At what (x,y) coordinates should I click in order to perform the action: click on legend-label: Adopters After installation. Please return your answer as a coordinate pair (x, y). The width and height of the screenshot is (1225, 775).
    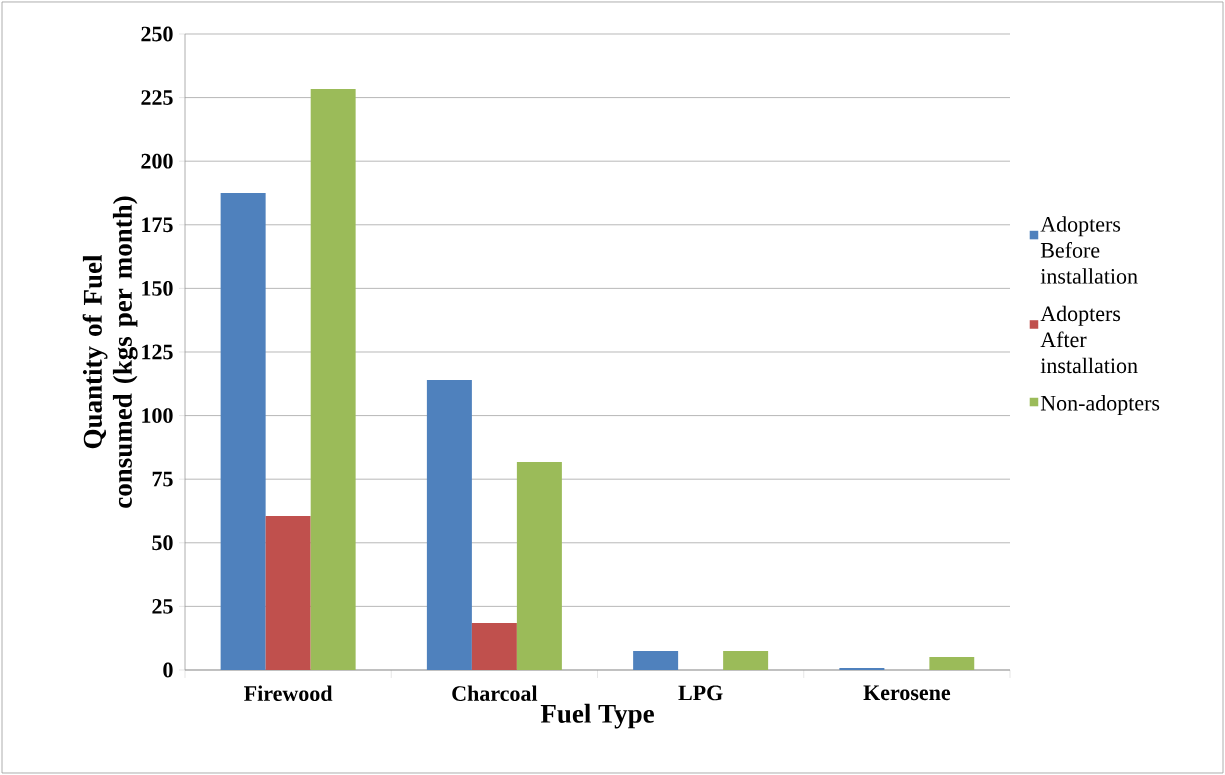
    Looking at the image, I should click on (1089, 339).